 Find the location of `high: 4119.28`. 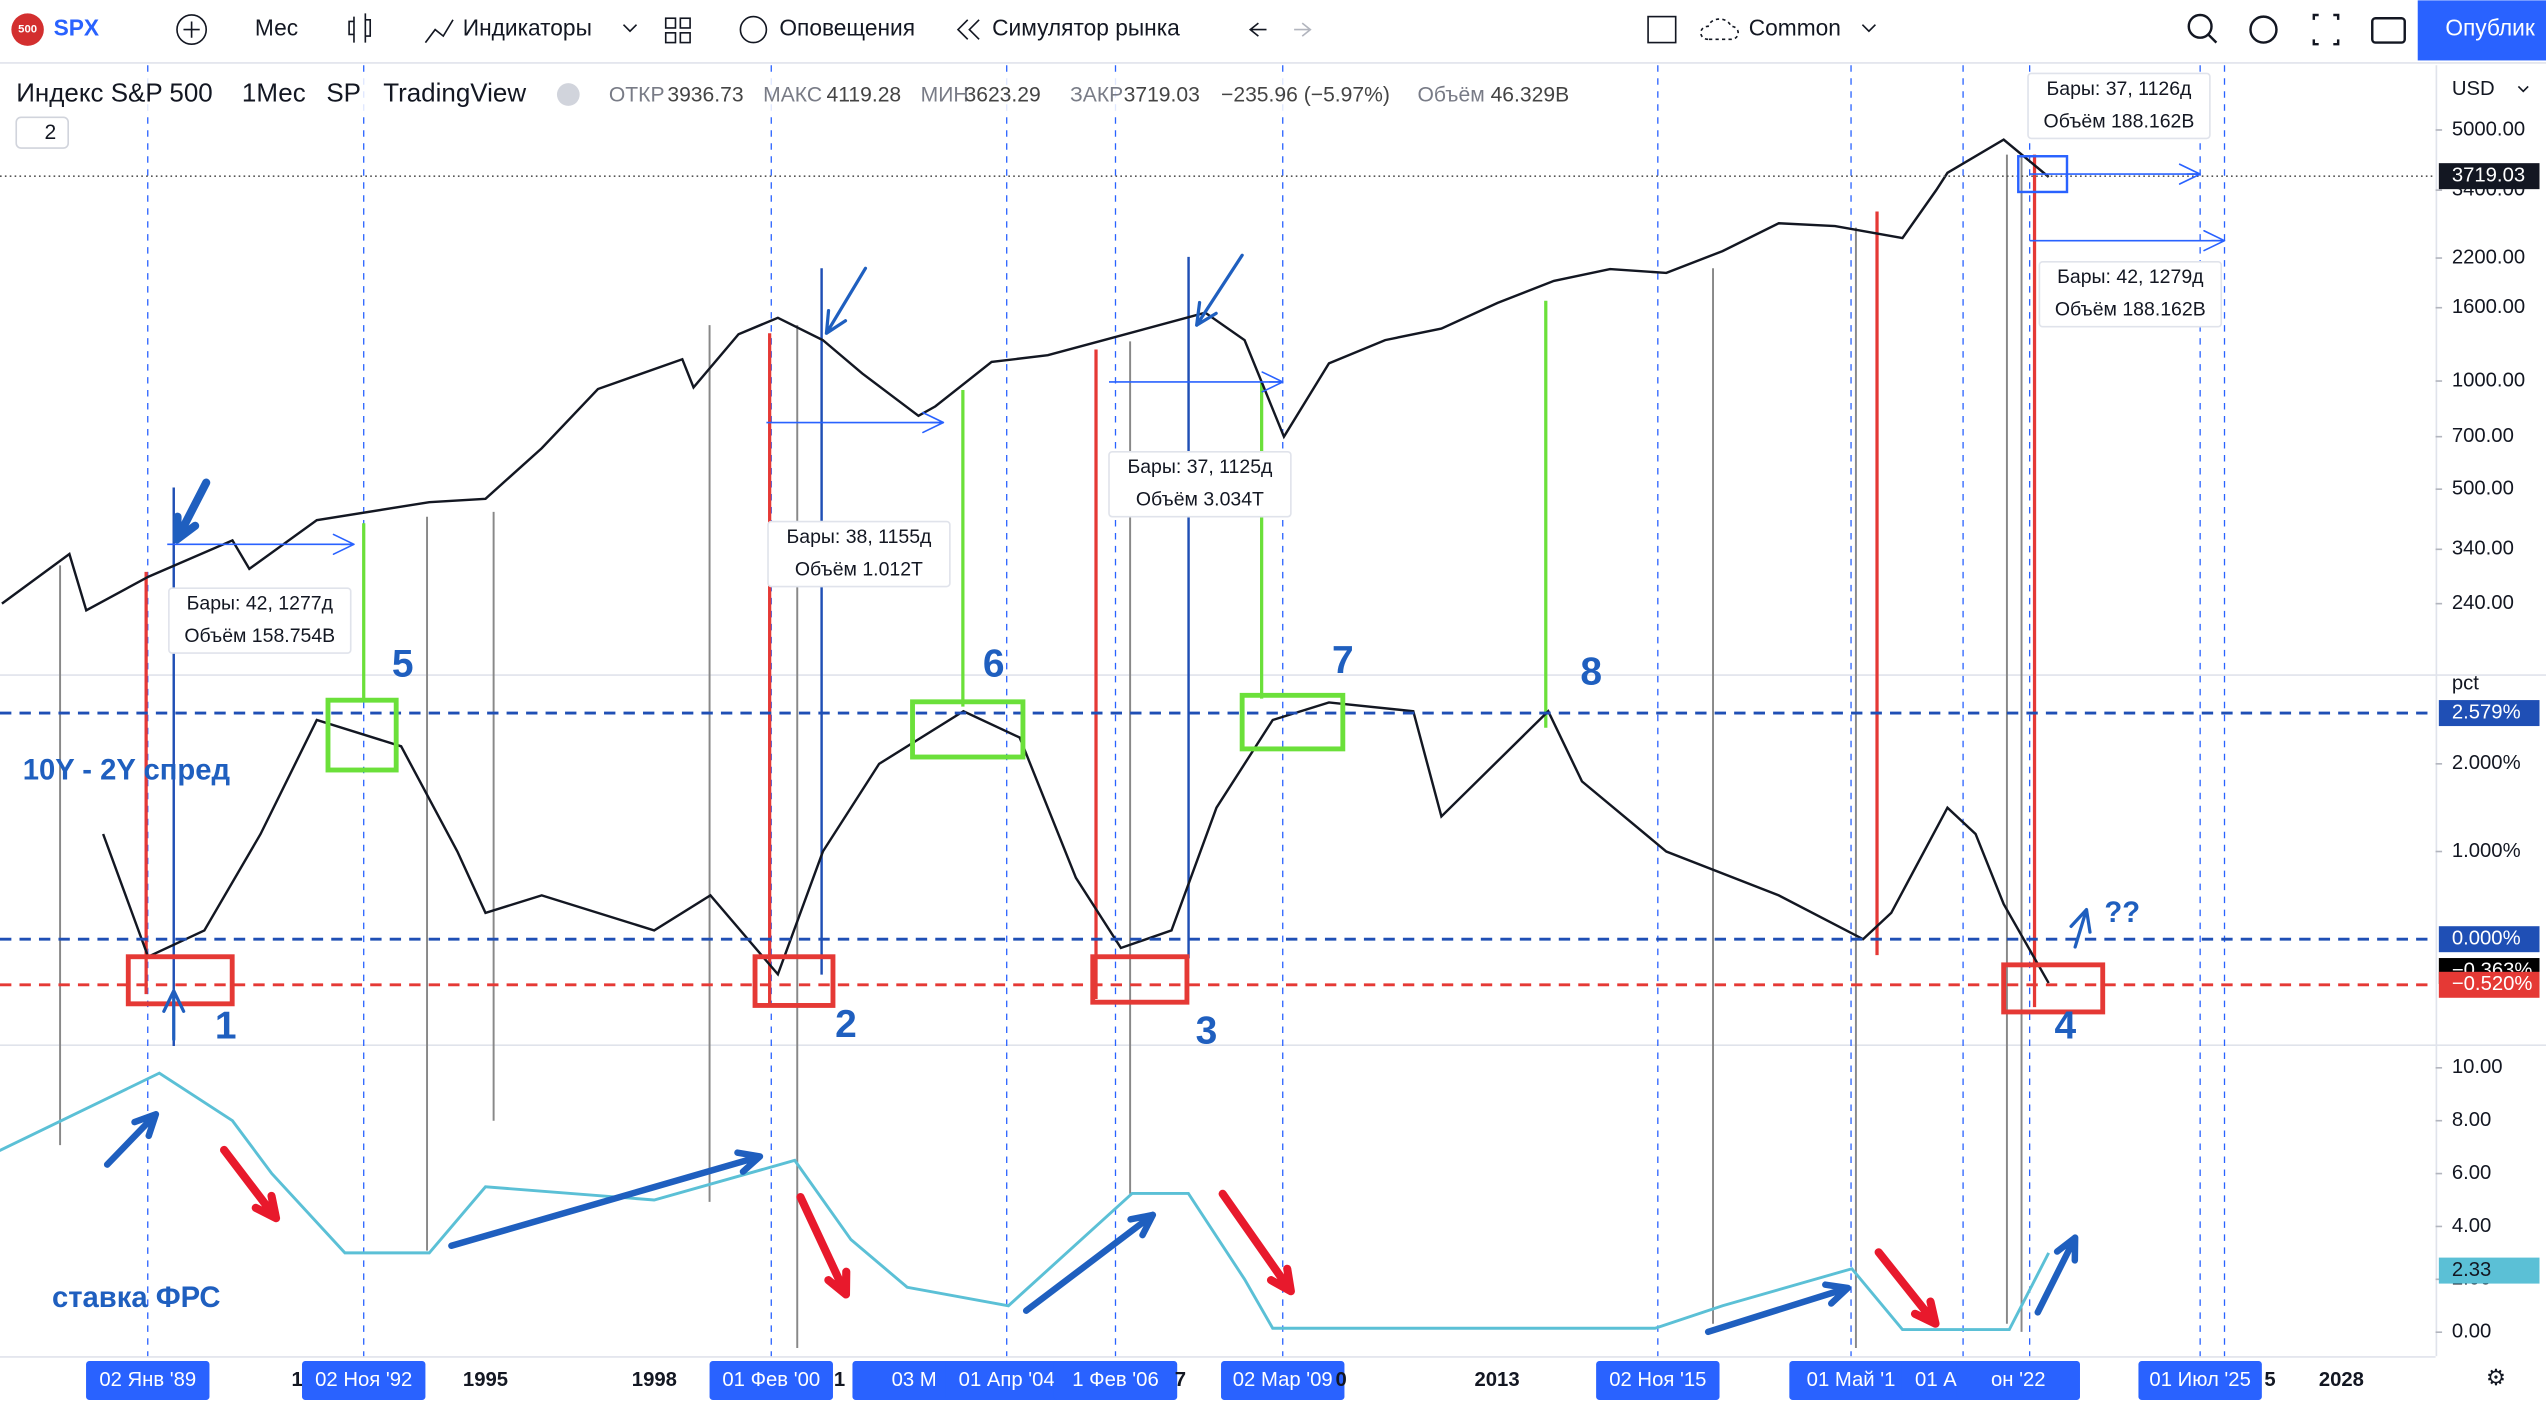

high: 4119.28 is located at coordinates (863, 95).